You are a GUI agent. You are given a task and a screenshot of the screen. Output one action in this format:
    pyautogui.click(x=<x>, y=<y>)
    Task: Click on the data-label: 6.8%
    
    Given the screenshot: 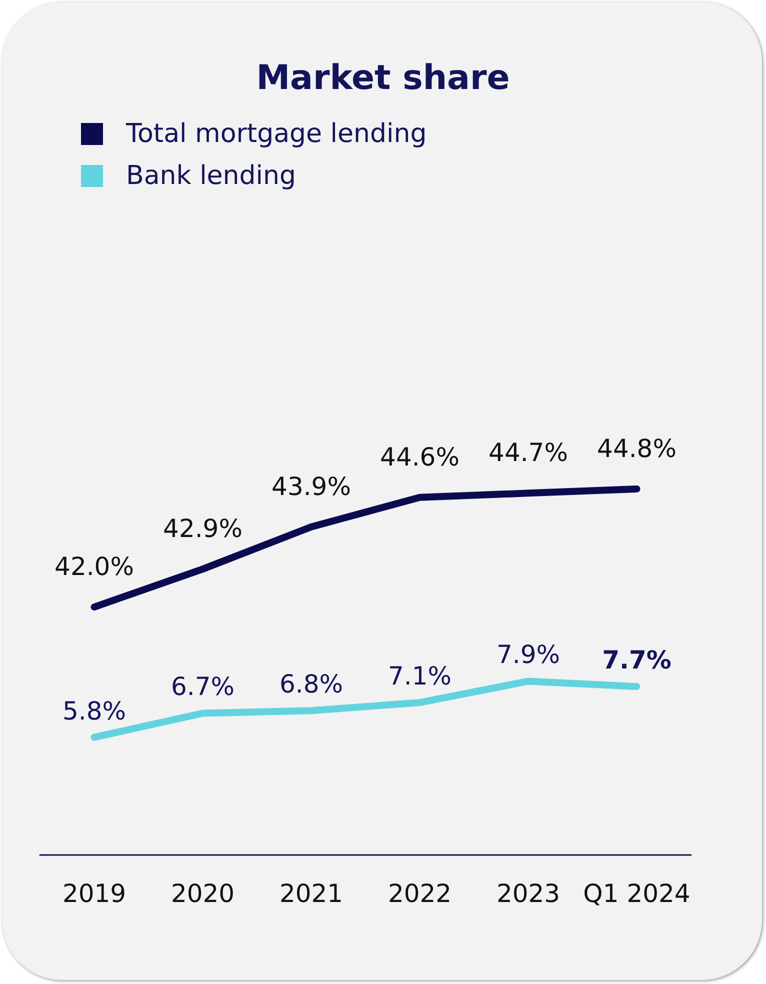 What is the action you would take?
    pyautogui.click(x=311, y=684)
    